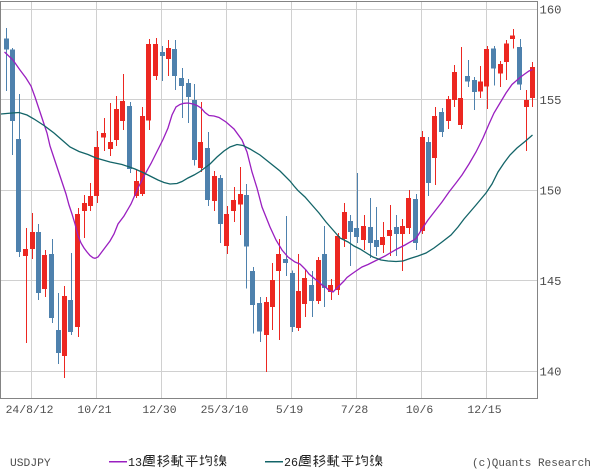 The height and width of the screenshot is (475, 600). What do you see at coordinates (30, 464) in the screenshot?
I see `svg-text: USDJPY` at bounding box center [30, 464].